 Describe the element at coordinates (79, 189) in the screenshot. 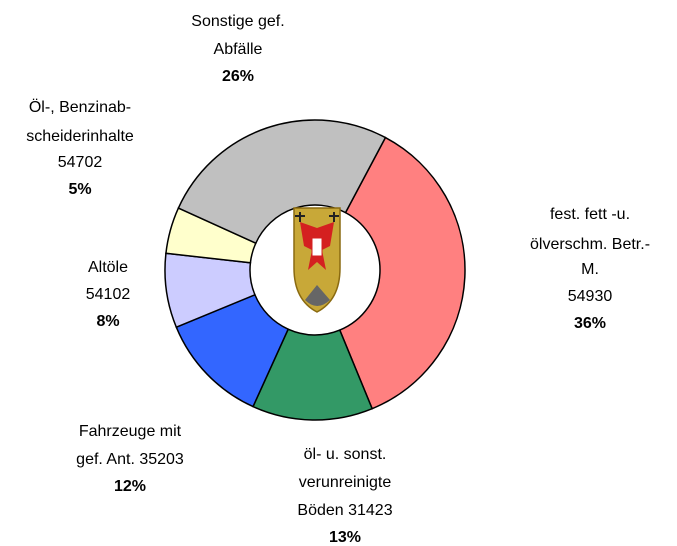

I see `value-label: 5%` at that location.